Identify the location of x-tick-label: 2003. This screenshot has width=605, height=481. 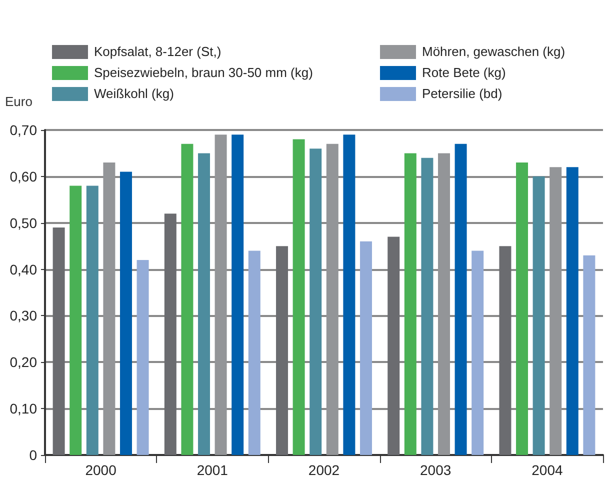
(436, 470).